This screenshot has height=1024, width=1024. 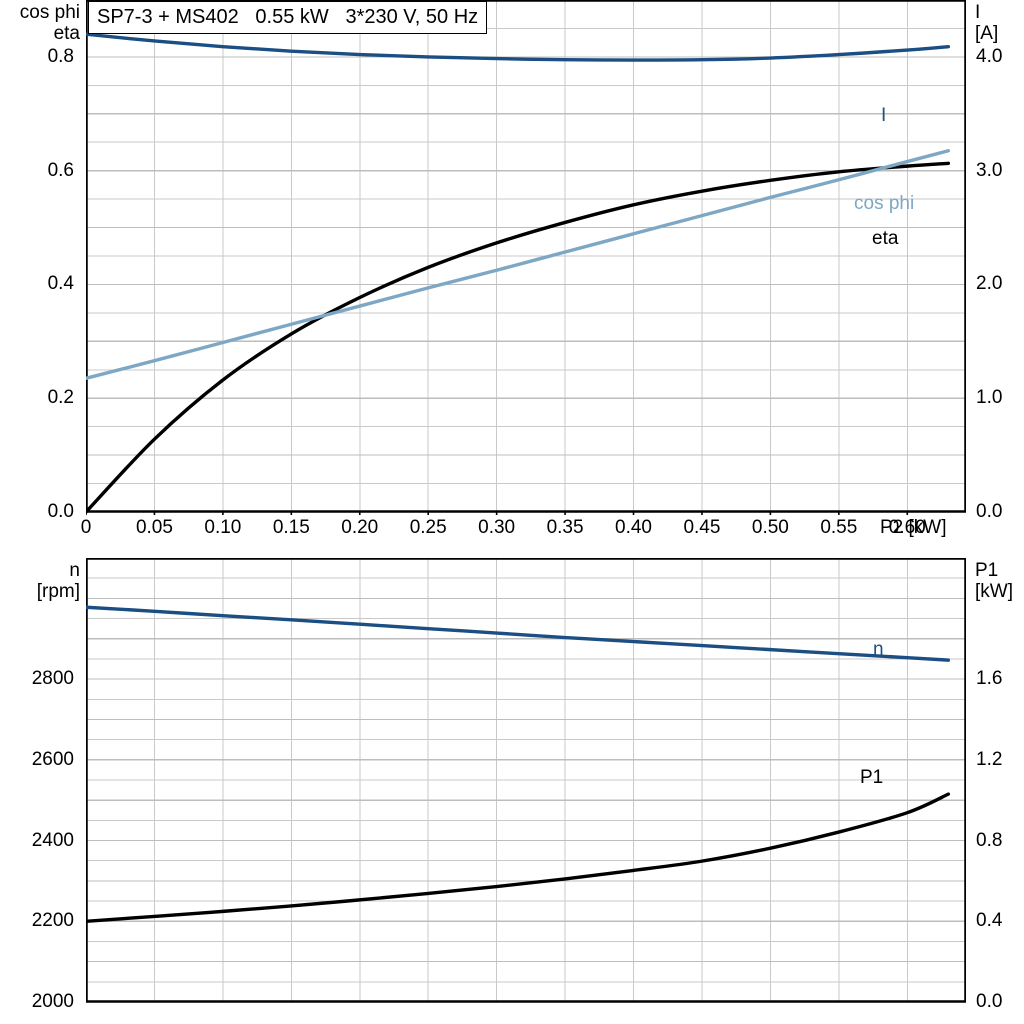 What do you see at coordinates (702, 527) in the screenshot?
I see `top-x-tick: 0.45` at bounding box center [702, 527].